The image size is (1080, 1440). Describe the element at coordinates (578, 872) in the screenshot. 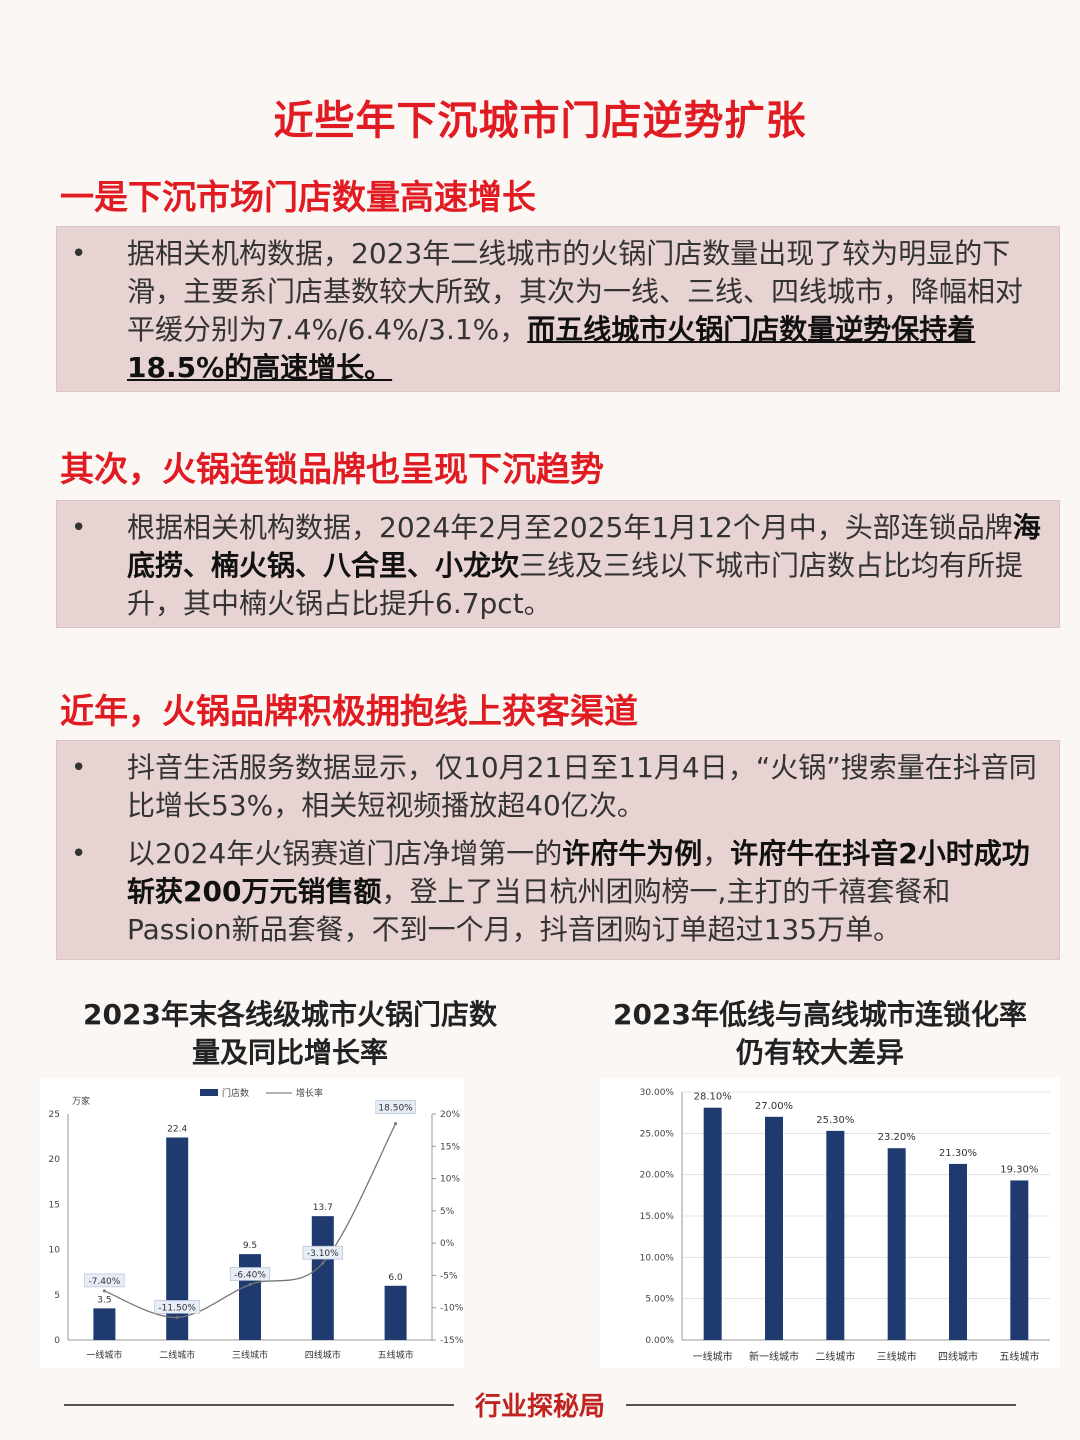

I see `bullet-bold-text: 许府牛在抖音2小时成功斩获200万元销售额` at that location.